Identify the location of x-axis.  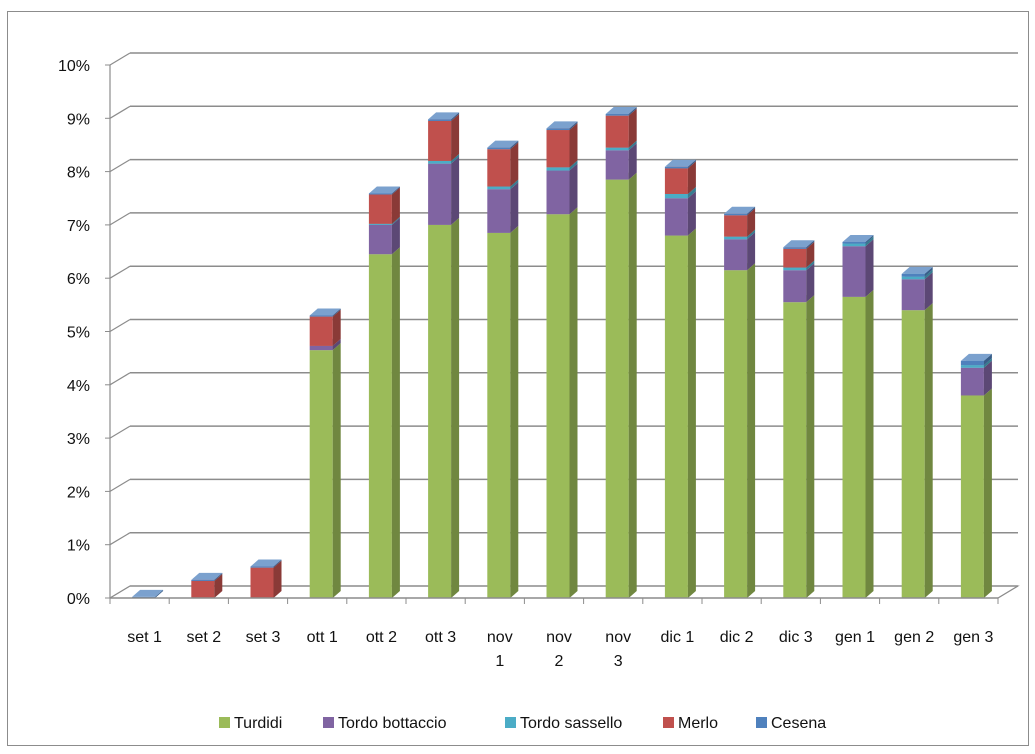
(564, 594).